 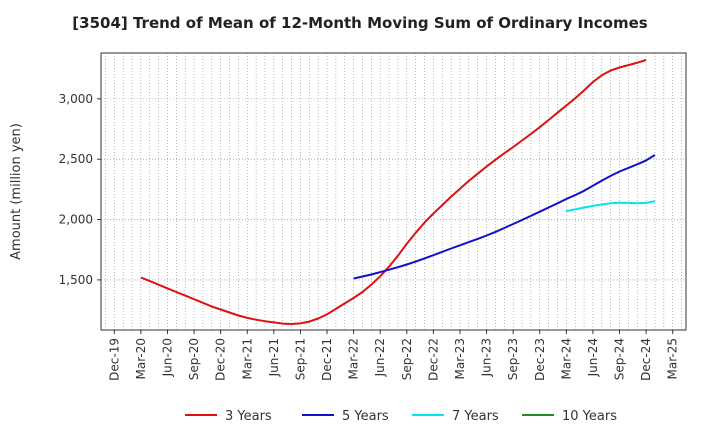 What do you see at coordinates (487, 357) in the screenshot?
I see `x-tick-label: Jun-23` at bounding box center [487, 357].